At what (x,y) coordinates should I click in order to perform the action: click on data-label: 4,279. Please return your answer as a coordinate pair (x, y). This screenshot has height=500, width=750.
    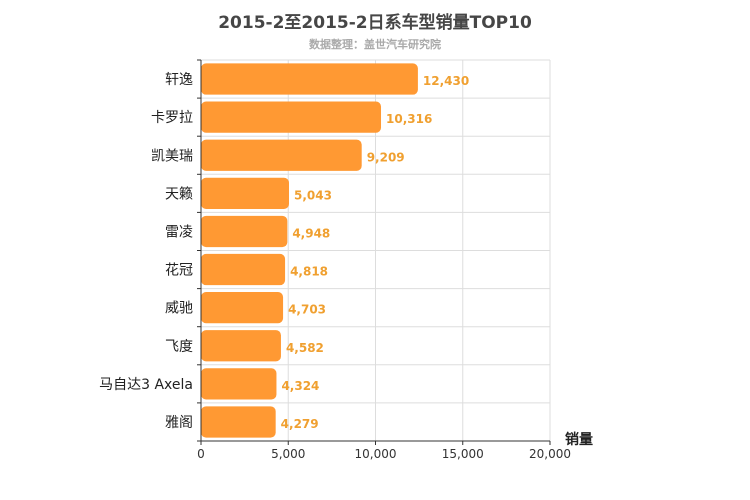
    Looking at the image, I should click on (300, 424).